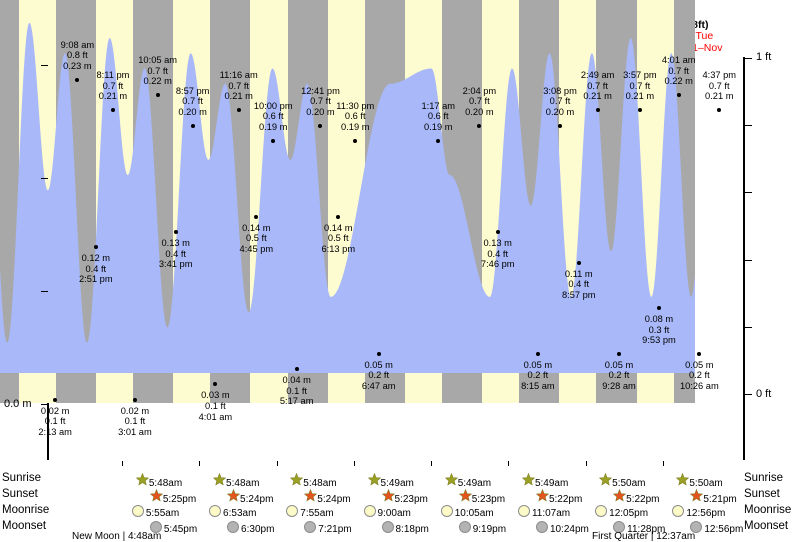  What do you see at coordinates (258, 529) in the screenshot?
I see `moonset-time: 6:30pm` at bounding box center [258, 529].